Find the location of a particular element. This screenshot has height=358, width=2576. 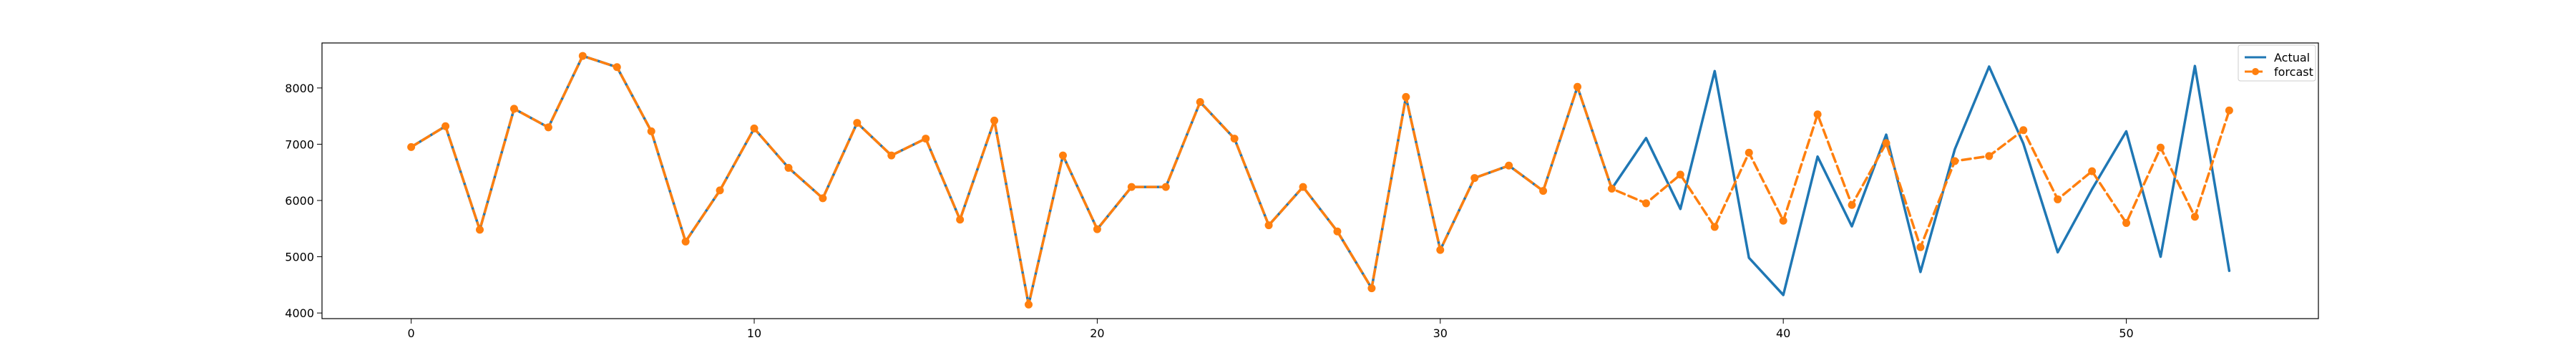

x-tick-label: 30 is located at coordinates (1440, 333).